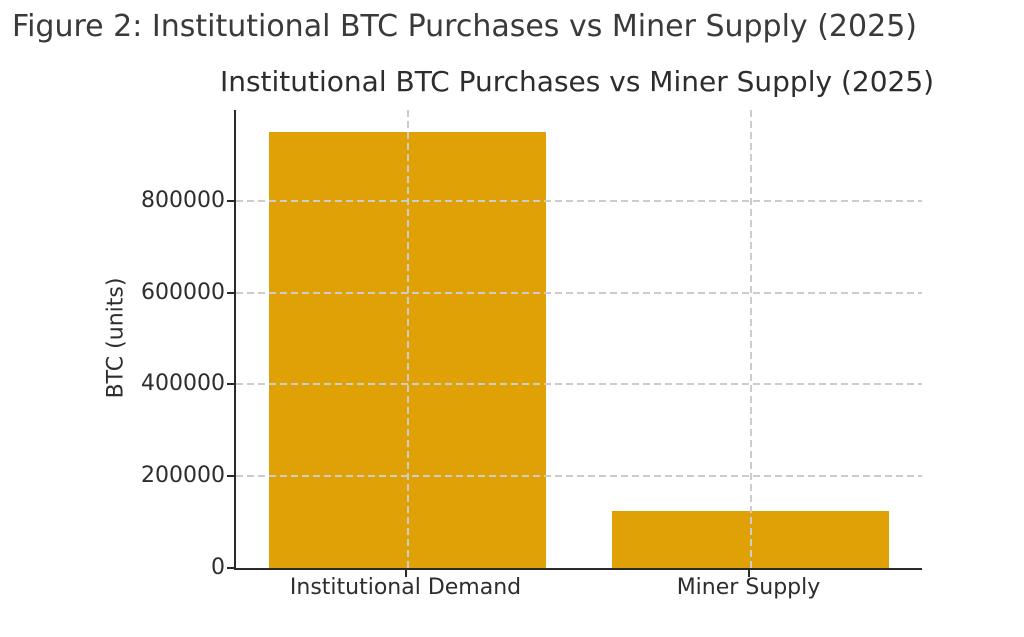 This screenshot has height=637, width=1024. I want to click on y-tick-label-0: 0, so click(218, 567).